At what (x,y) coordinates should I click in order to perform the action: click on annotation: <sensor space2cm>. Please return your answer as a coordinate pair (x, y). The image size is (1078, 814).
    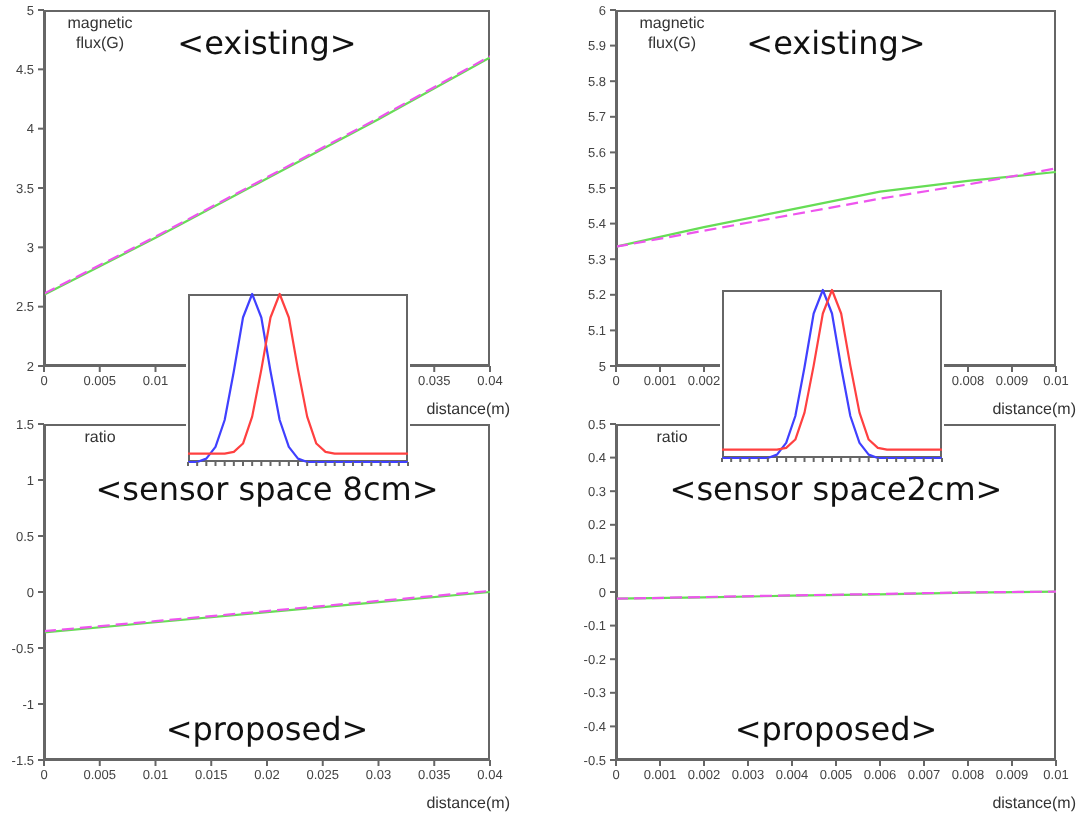
    Looking at the image, I should click on (836, 489).